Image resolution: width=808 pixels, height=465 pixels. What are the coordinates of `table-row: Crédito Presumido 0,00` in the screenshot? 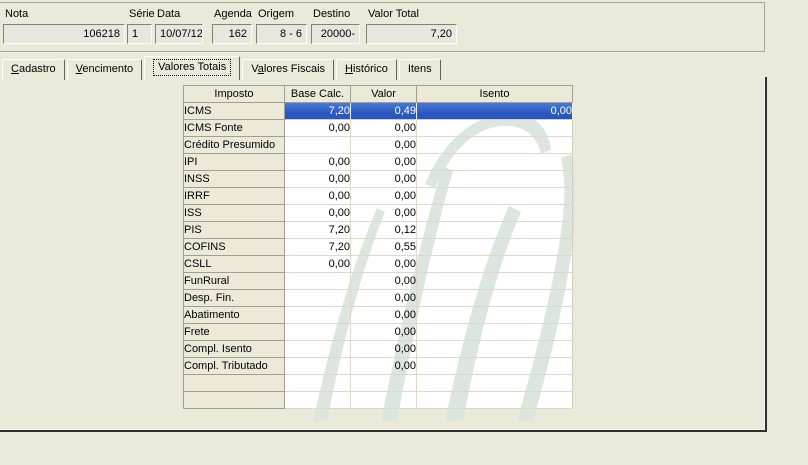 It's located at (378, 145).